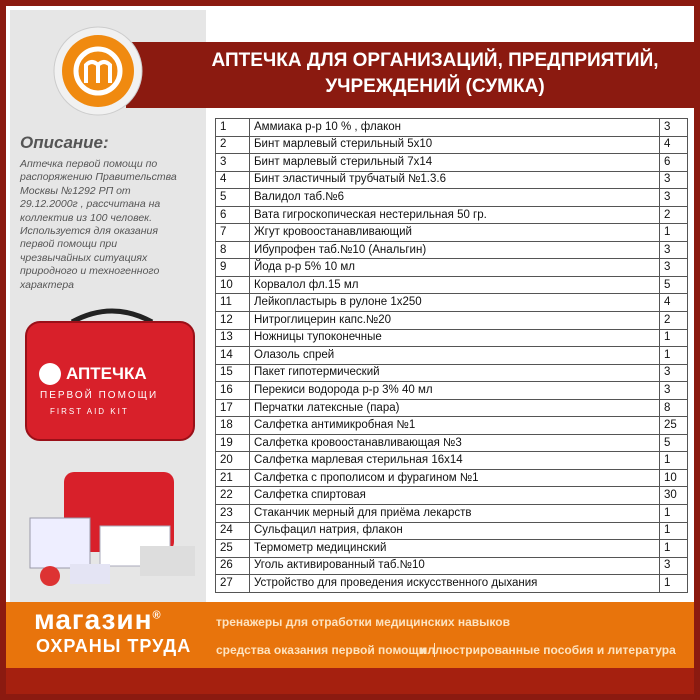 This screenshot has height=700, width=700. I want to click on item-name: Салфетка спиртовая, so click(454, 496).